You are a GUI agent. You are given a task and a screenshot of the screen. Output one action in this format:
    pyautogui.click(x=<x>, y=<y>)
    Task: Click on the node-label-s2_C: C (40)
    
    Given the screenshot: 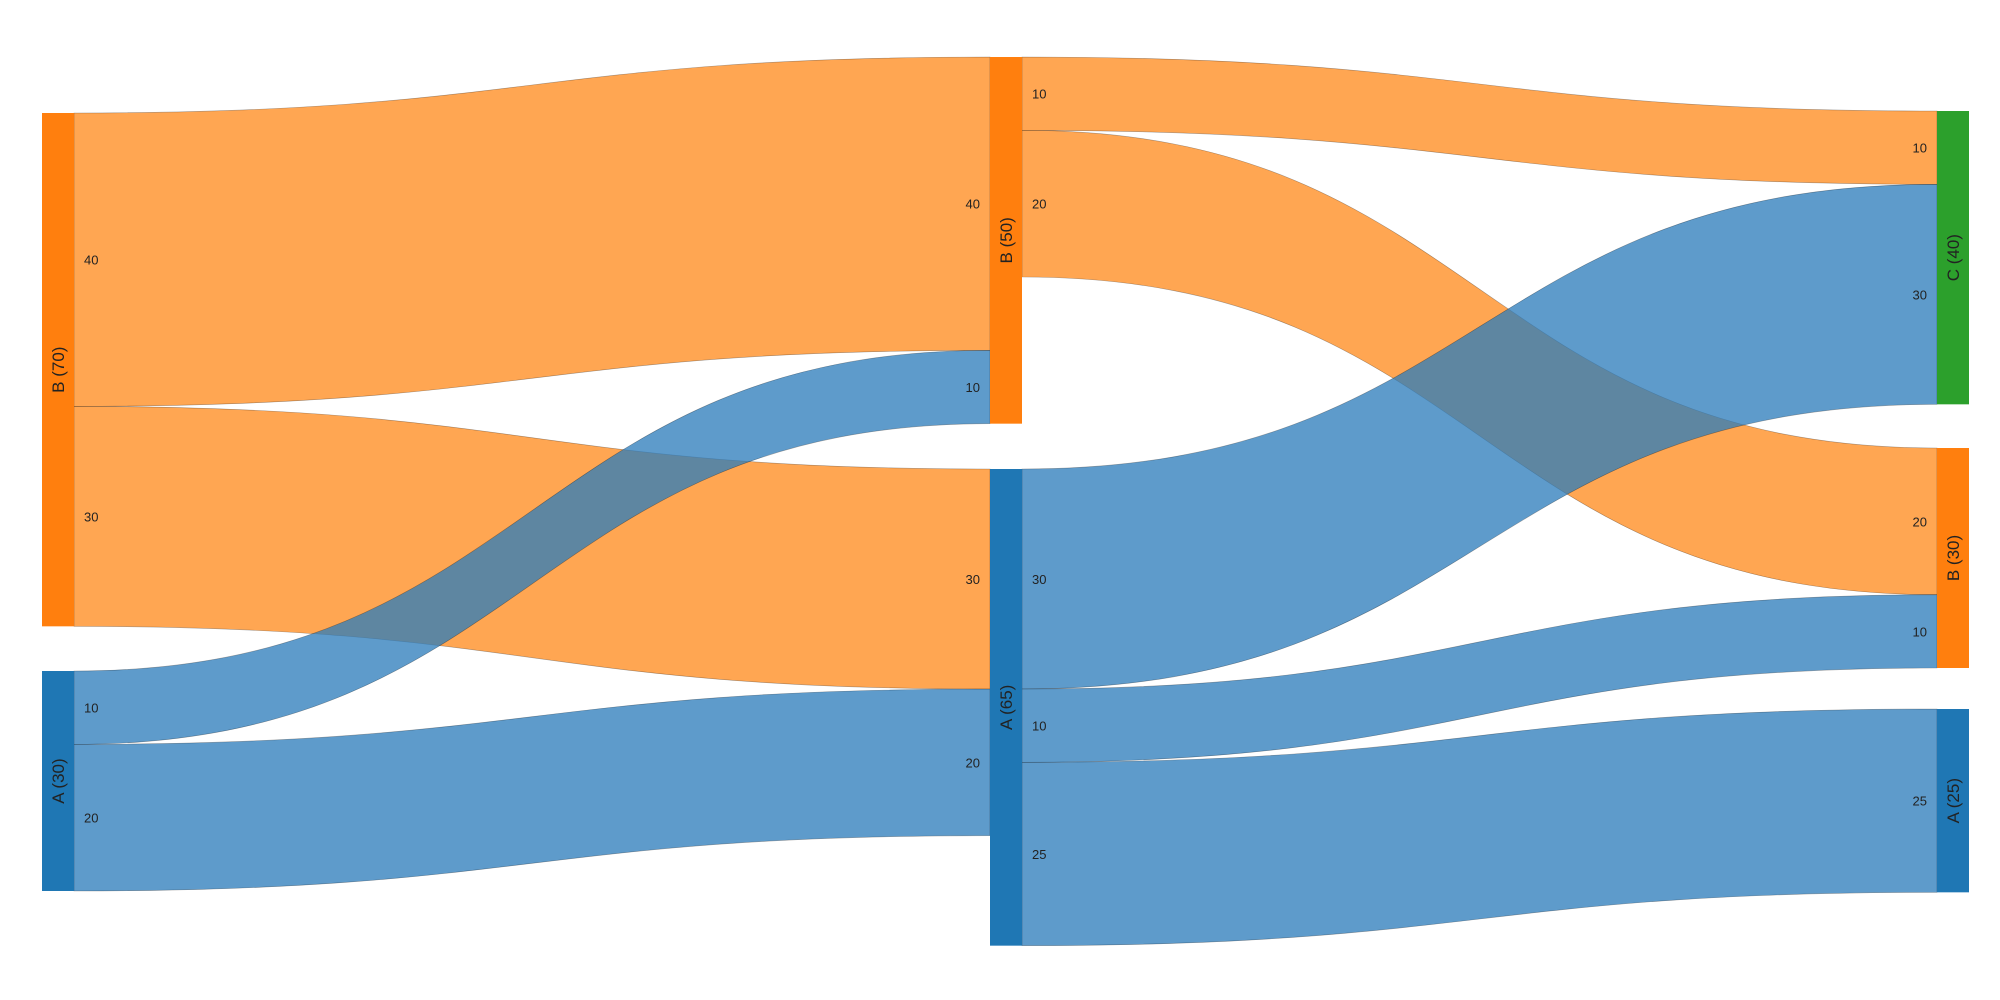 What is the action you would take?
    pyautogui.click(x=1953, y=257)
    